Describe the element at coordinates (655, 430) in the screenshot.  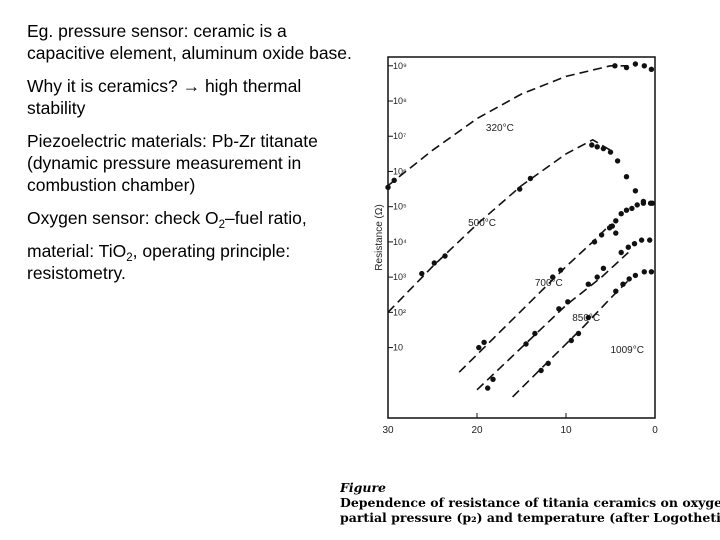
I see `x-tick-label: 0` at that location.